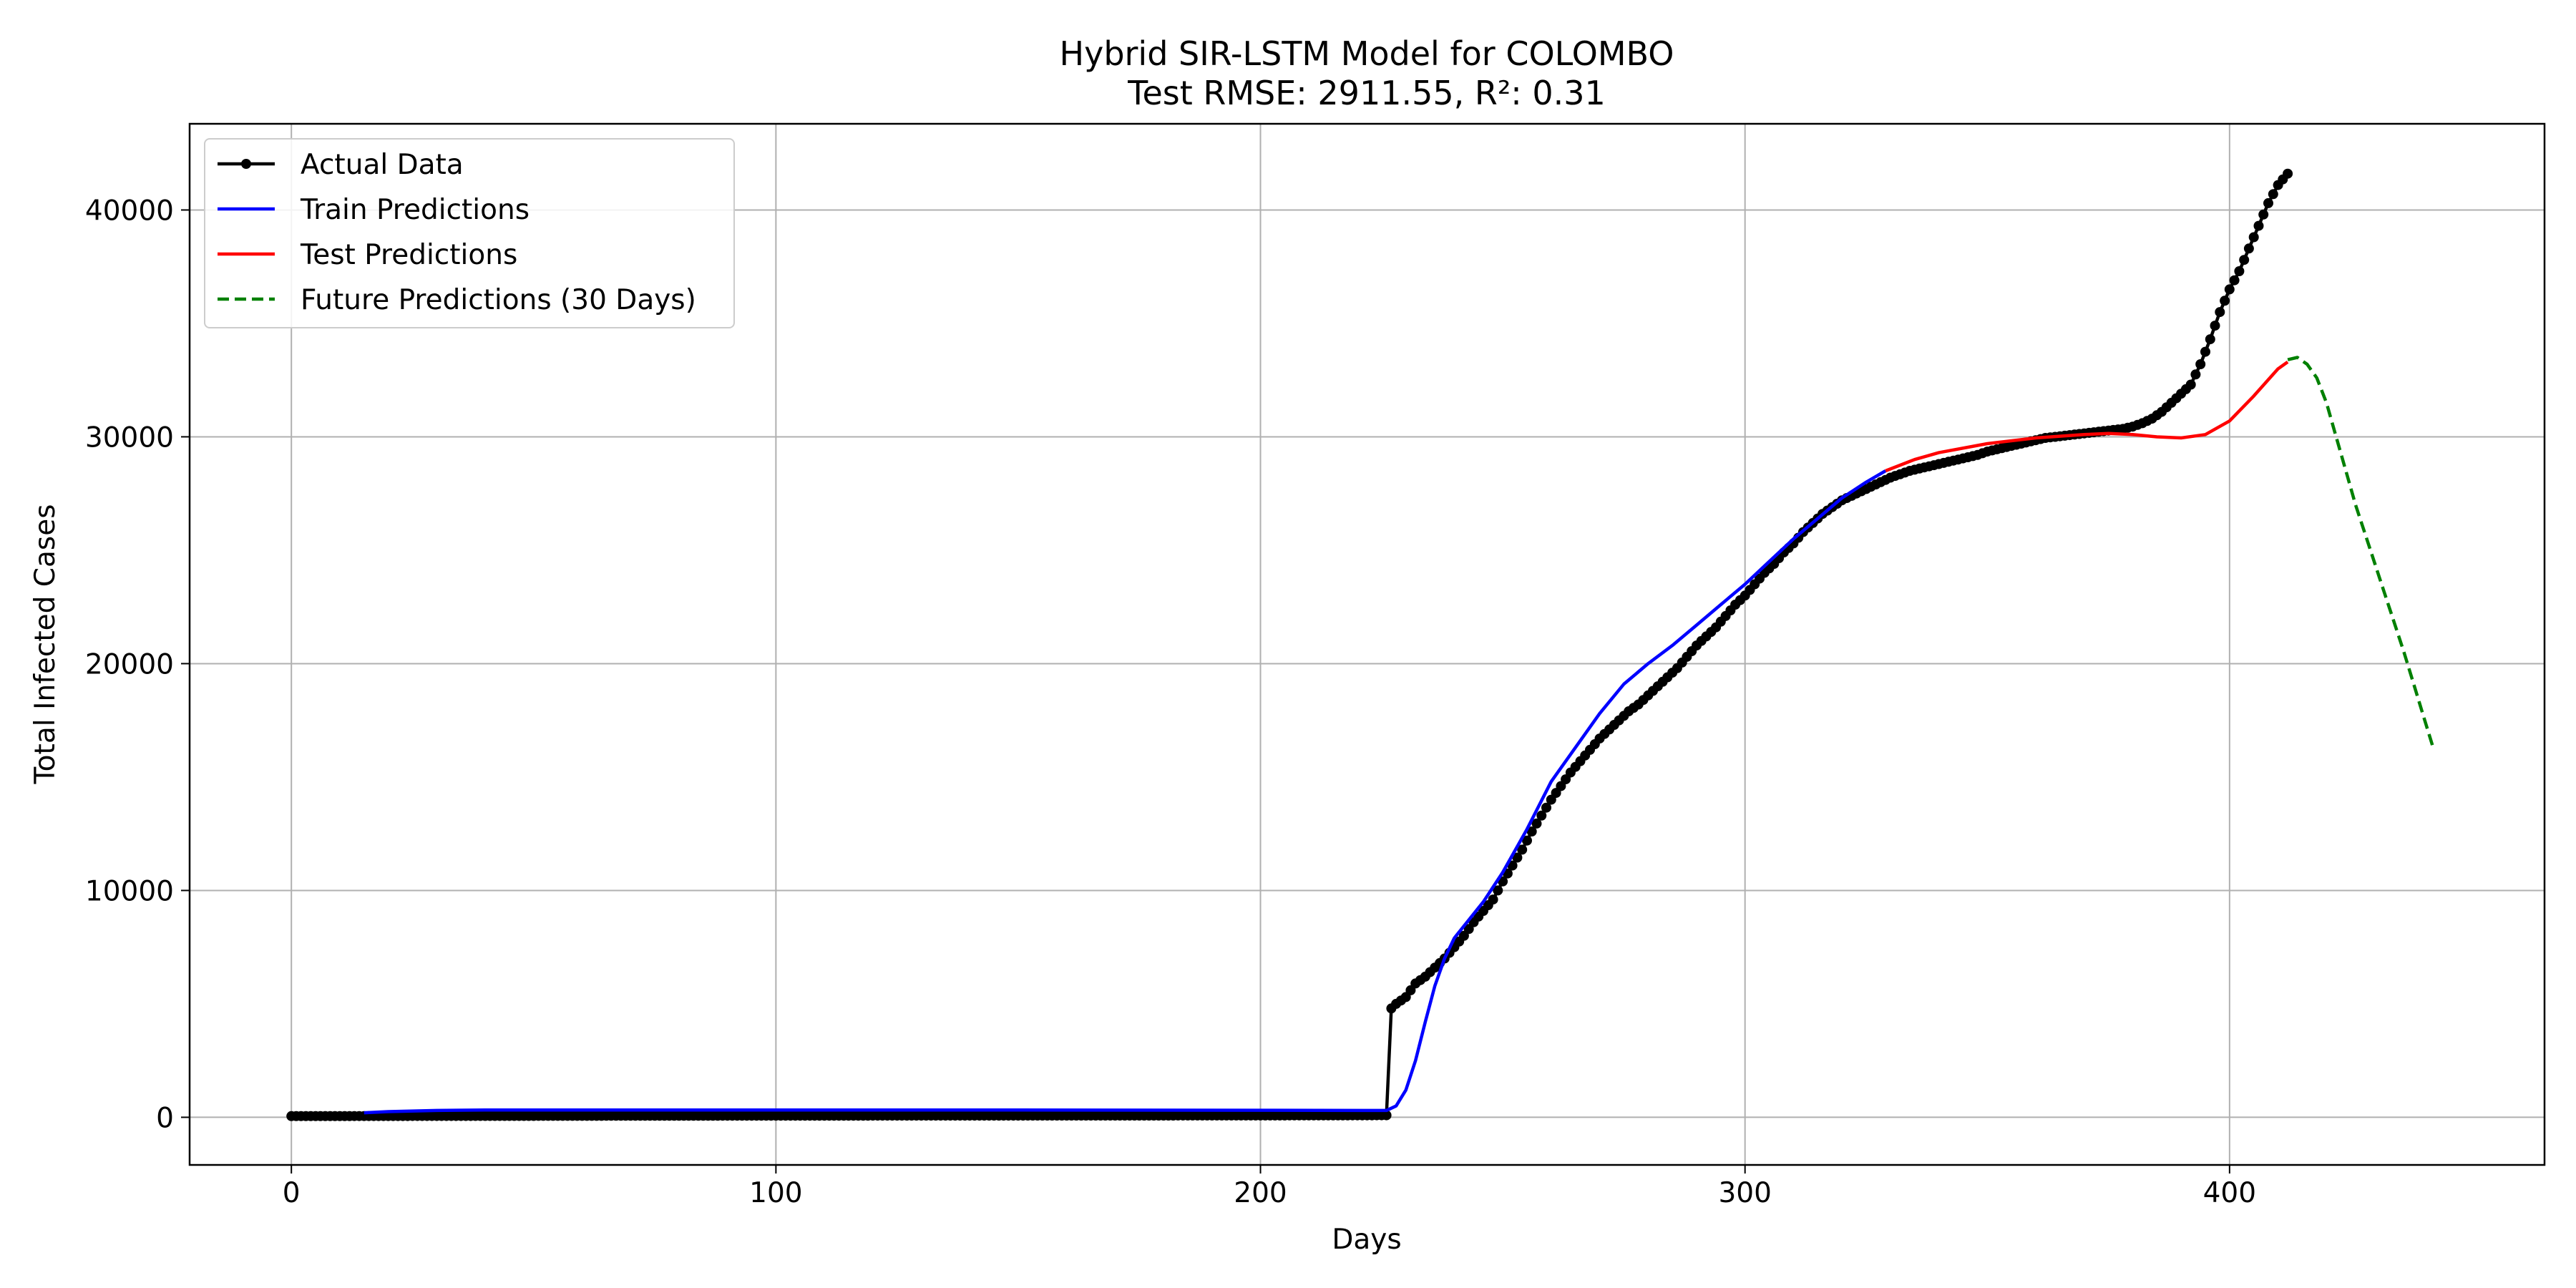 The image size is (2576, 1288). Describe the element at coordinates (246, 164) in the screenshot. I see `legend-marker` at that location.